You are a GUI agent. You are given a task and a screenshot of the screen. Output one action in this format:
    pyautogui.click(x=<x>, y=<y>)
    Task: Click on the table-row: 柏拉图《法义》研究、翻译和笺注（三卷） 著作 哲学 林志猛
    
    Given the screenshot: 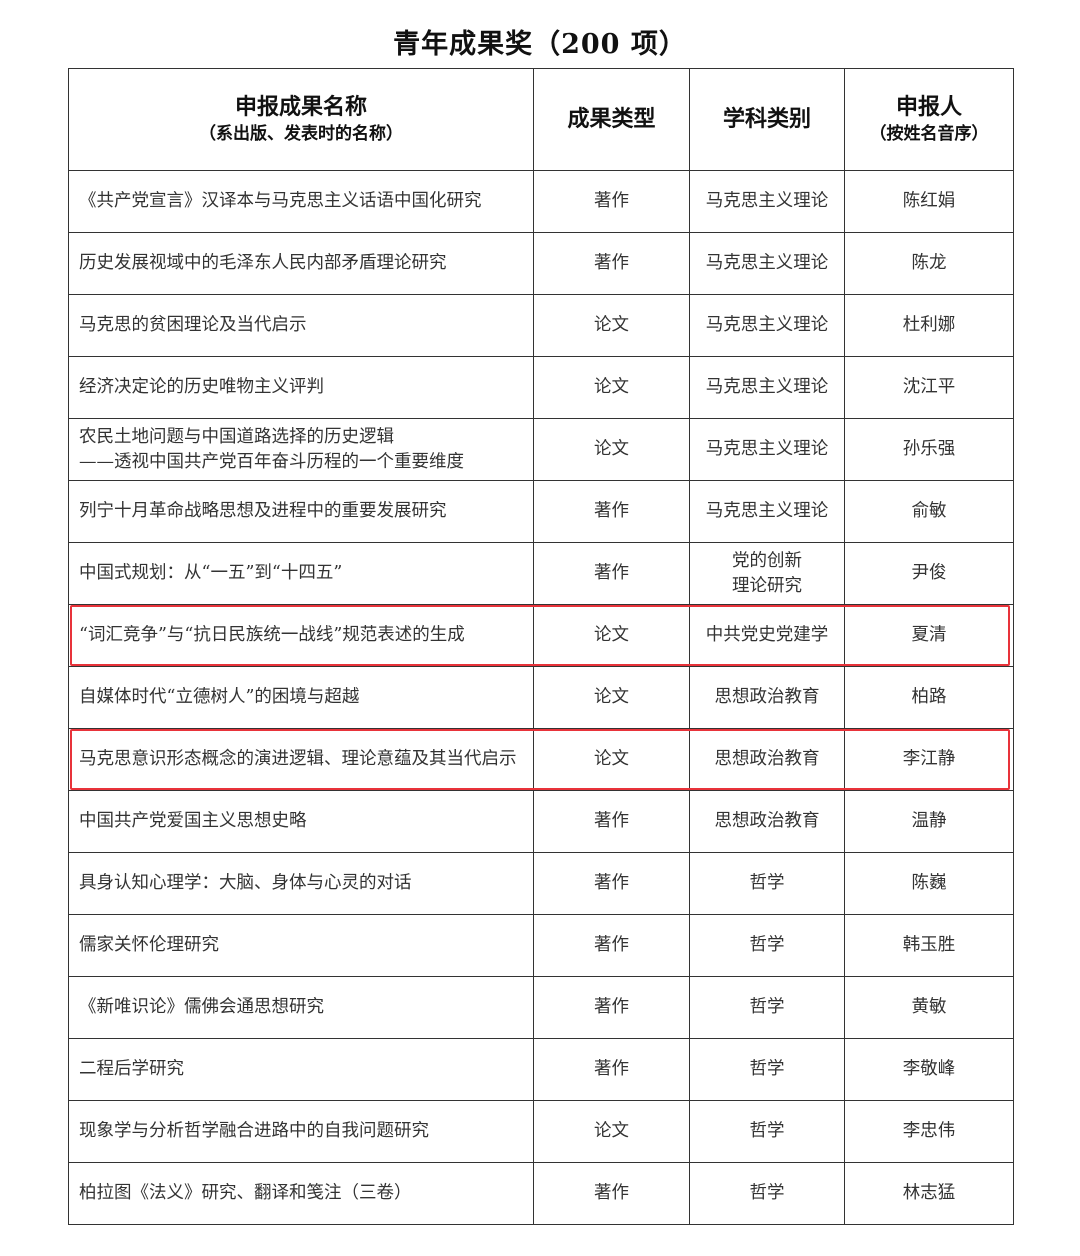 What is the action you would take?
    pyautogui.click(x=541, y=1193)
    